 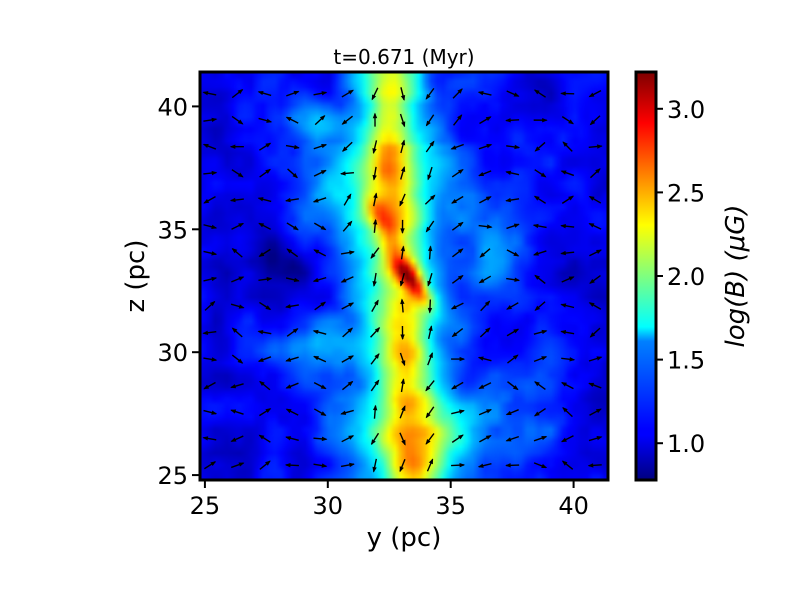 What do you see at coordinates (736, 276) in the screenshot?
I see `colorbar-label: log(B) (μG)` at bounding box center [736, 276].